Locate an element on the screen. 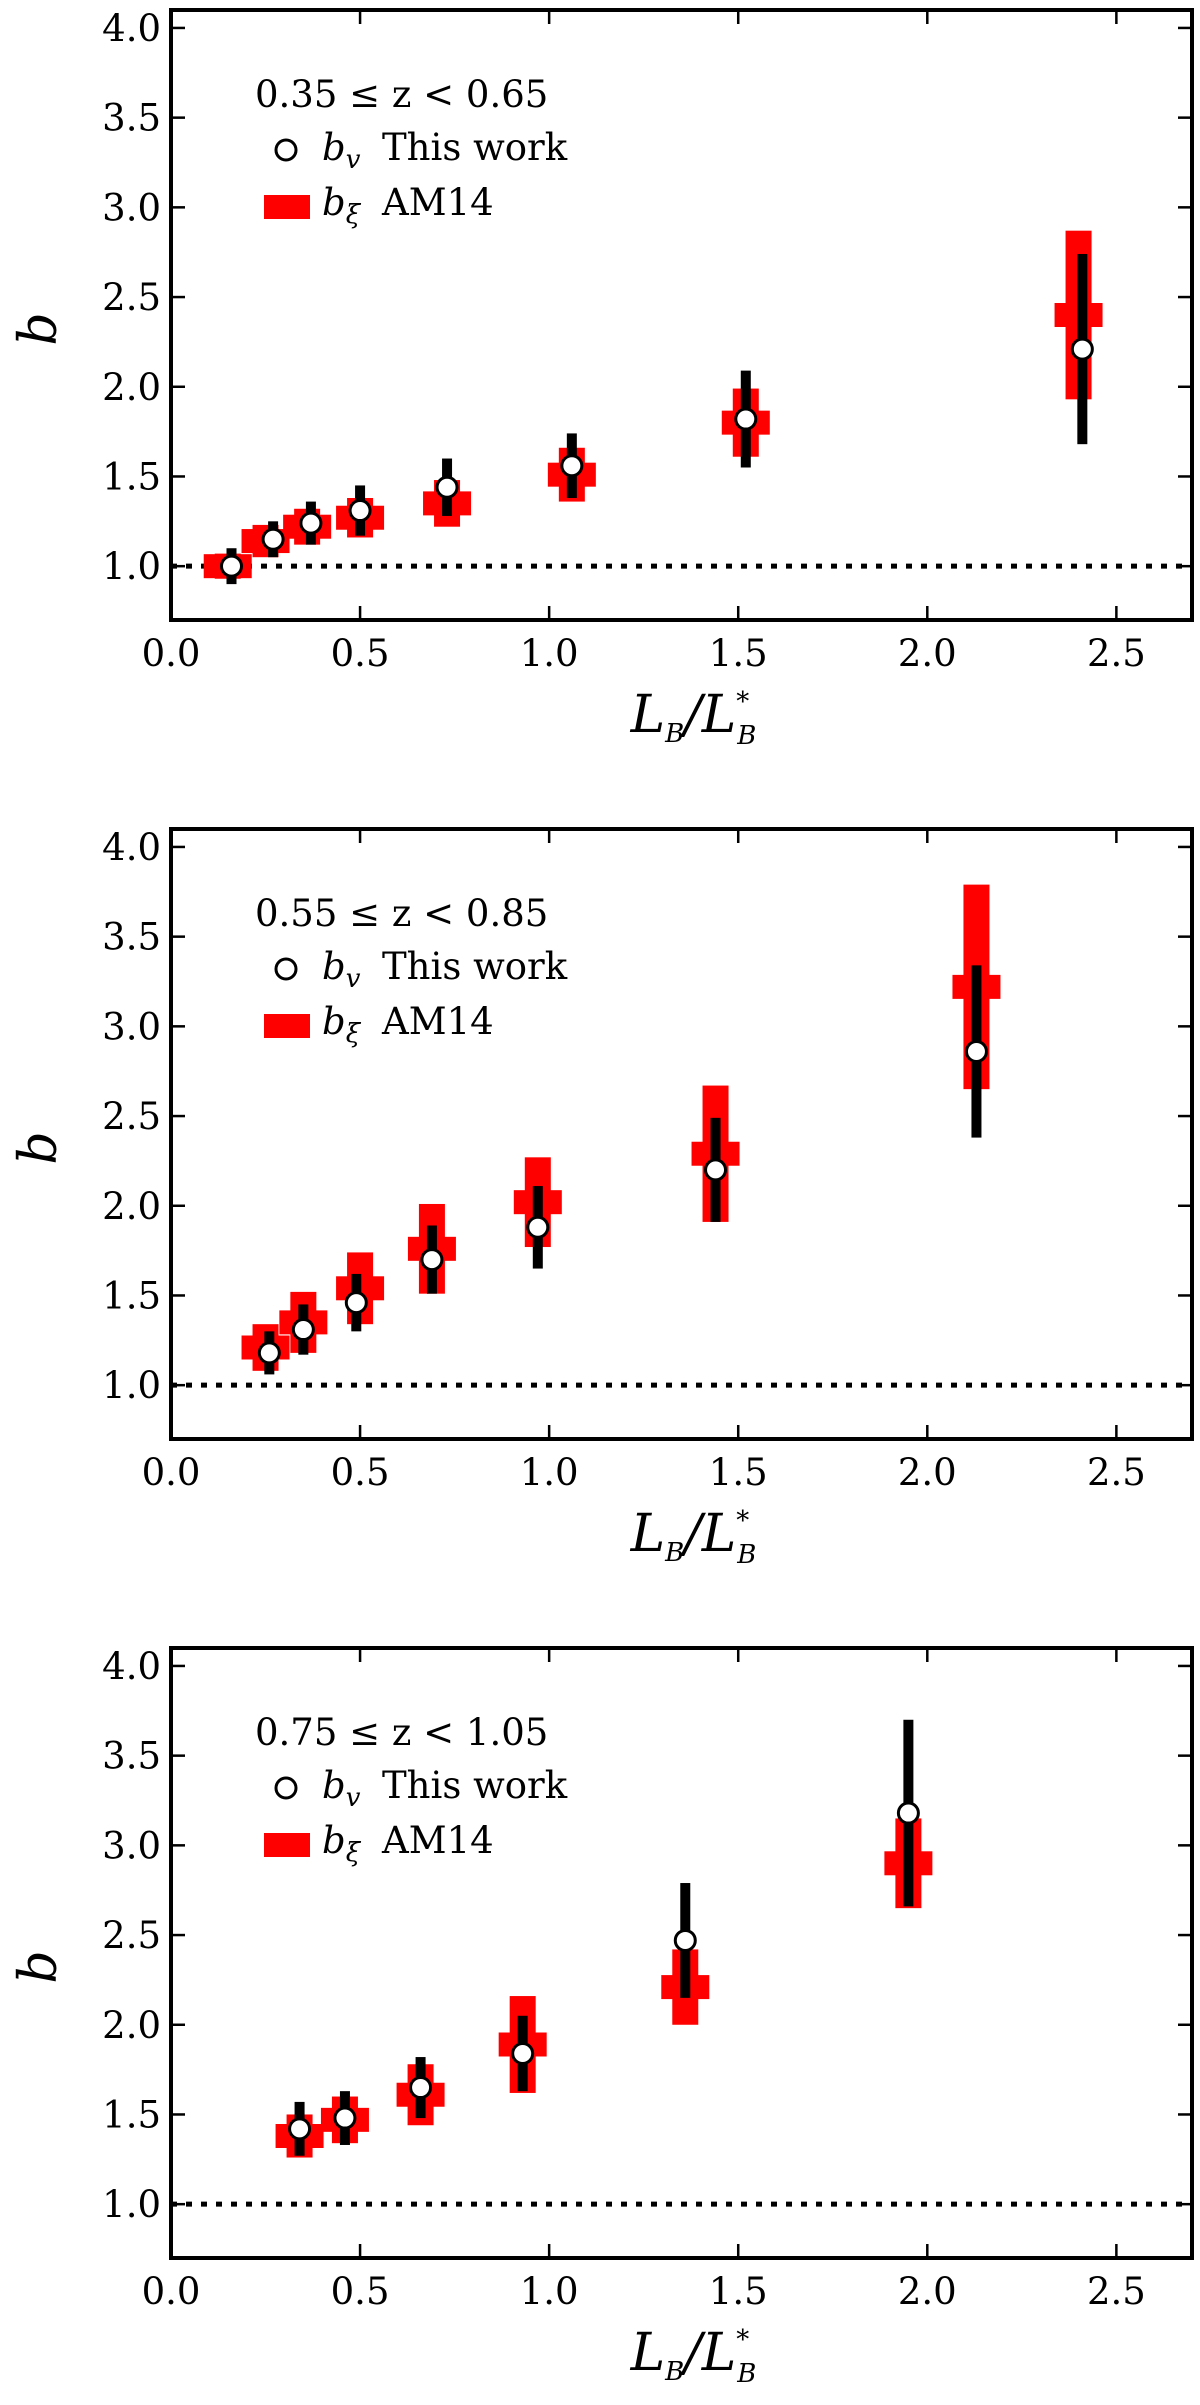 Image resolution: width=1200 pixels, height=2405 pixels. redshift-annotation: 0.35 ≤ z < 0.65 is located at coordinates (401, 94).